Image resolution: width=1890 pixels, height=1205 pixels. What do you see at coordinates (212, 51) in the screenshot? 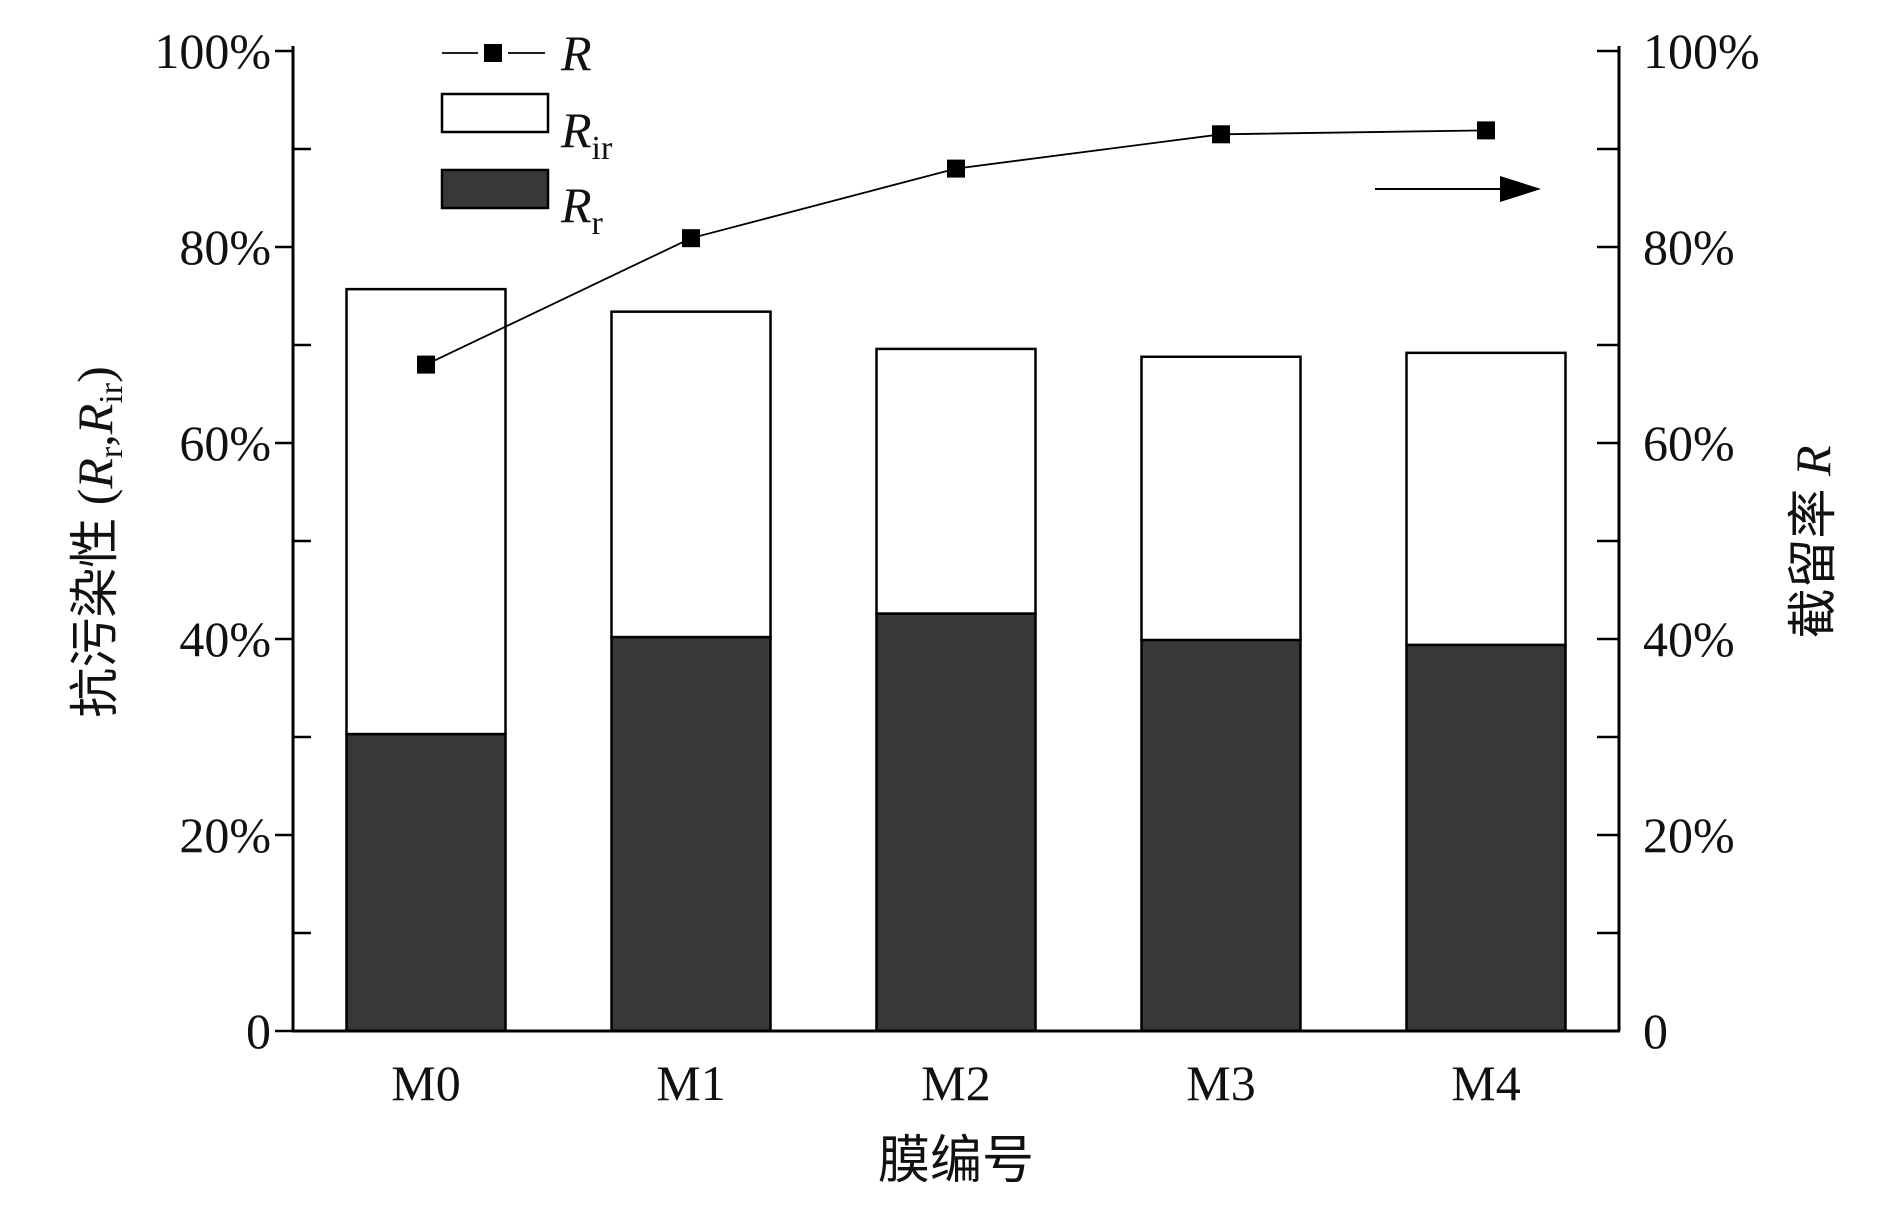
I see `left-tick-label: 100%` at bounding box center [212, 51].